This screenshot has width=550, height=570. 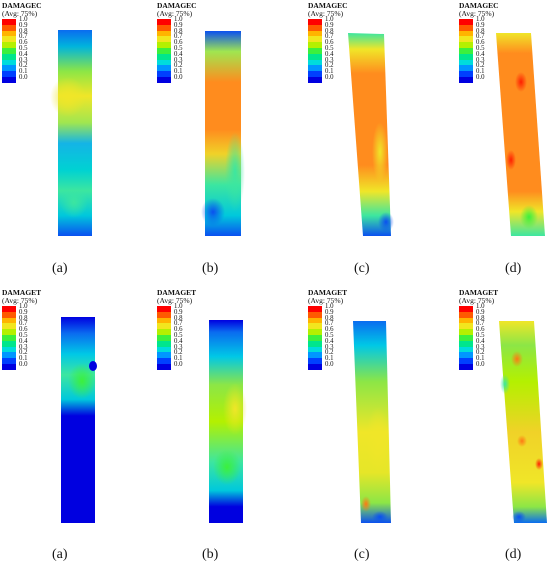 I want to click on legend-tick-label: 0.5, so click(x=480, y=335).